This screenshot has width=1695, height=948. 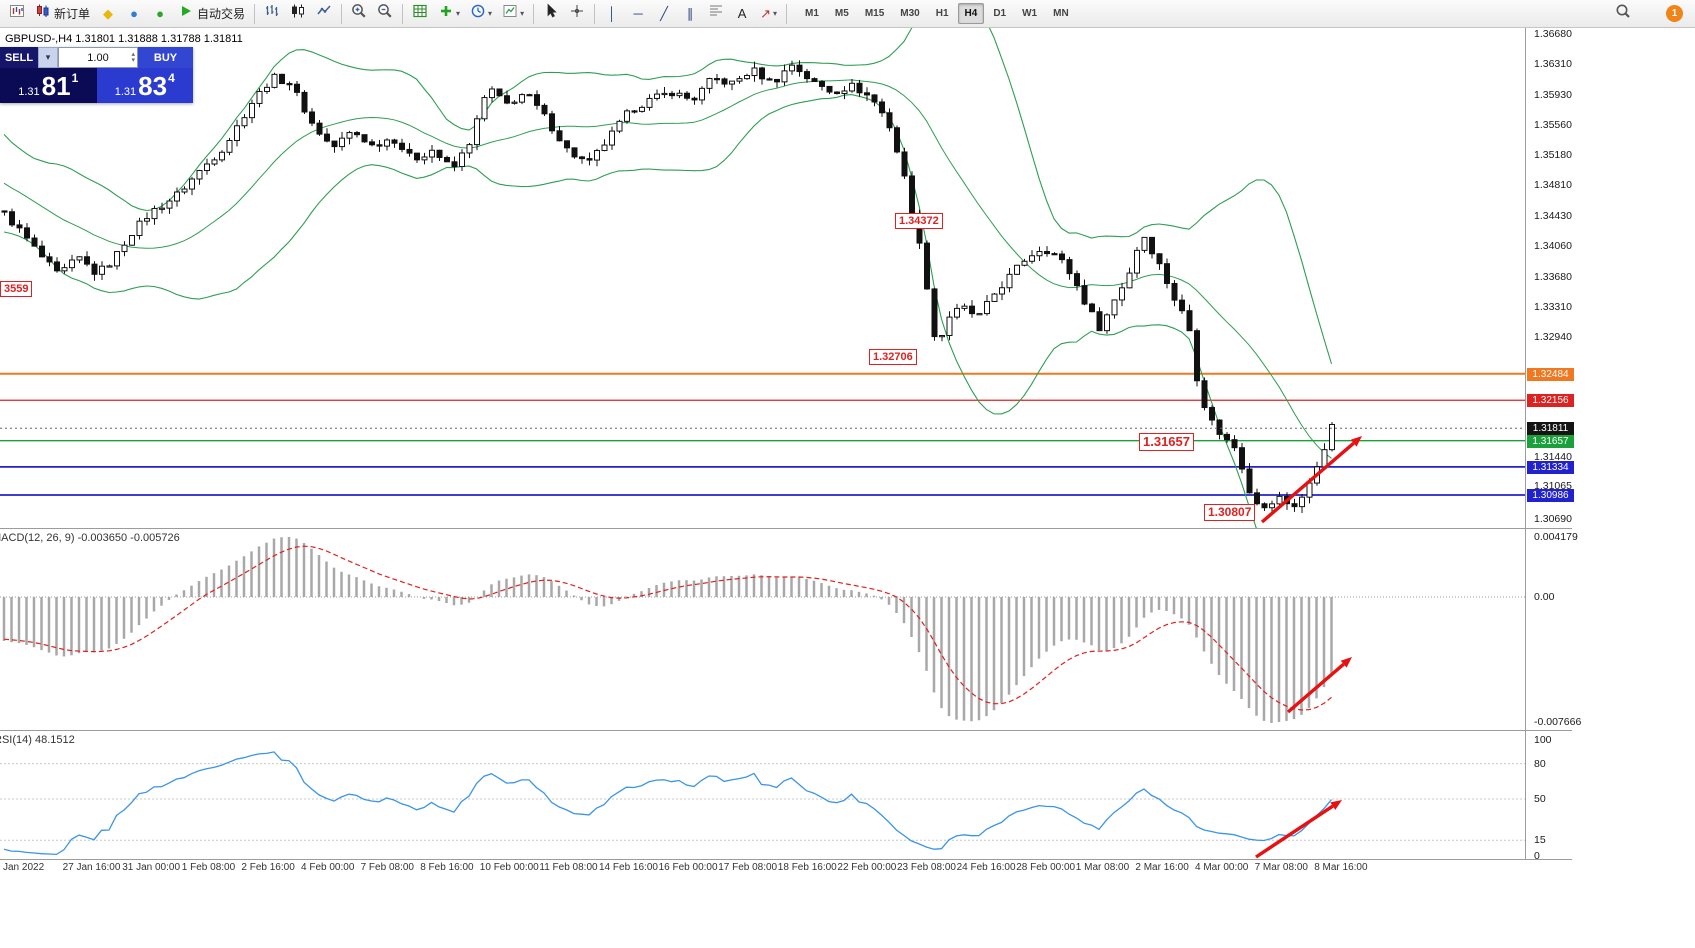 I want to click on volume-spinner: ▴ ▾, so click(x=133, y=57).